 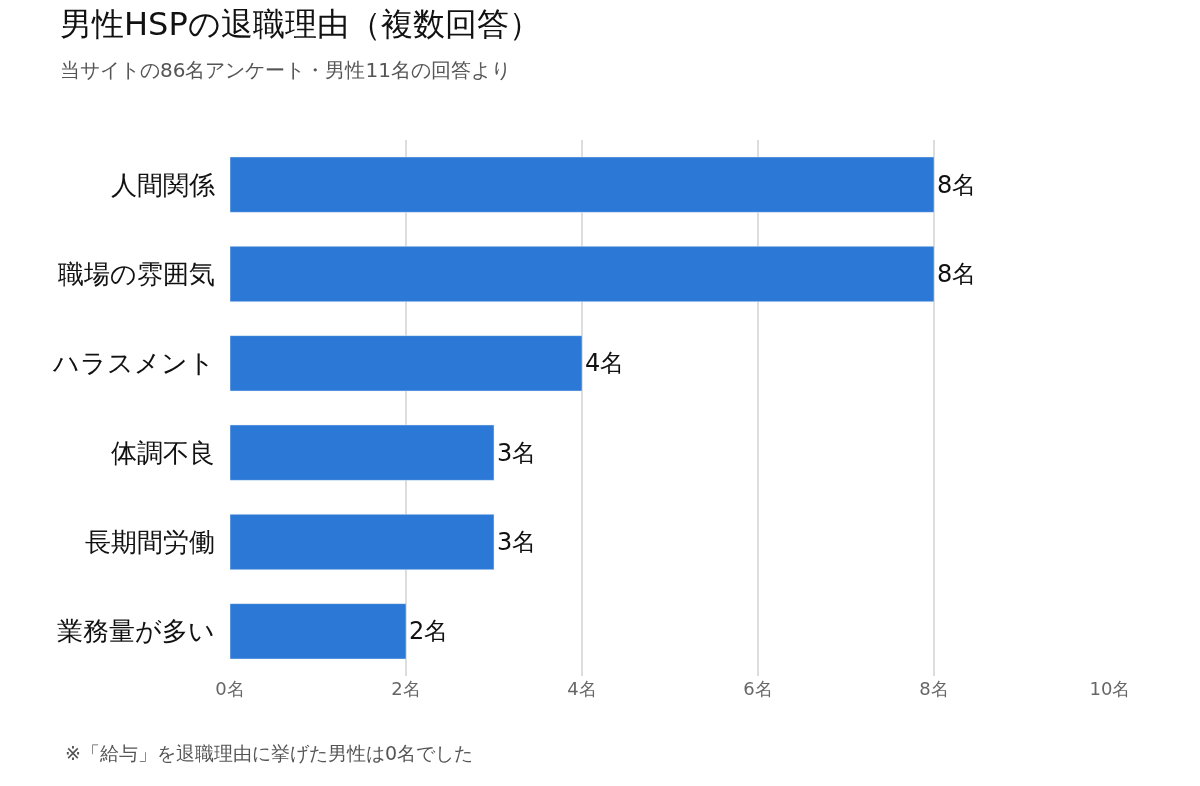 What do you see at coordinates (269, 753) in the screenshot?
I see `text: ※「給与」を退職理由に挙げた男性は0名でした` at bounding box center [269, 753].